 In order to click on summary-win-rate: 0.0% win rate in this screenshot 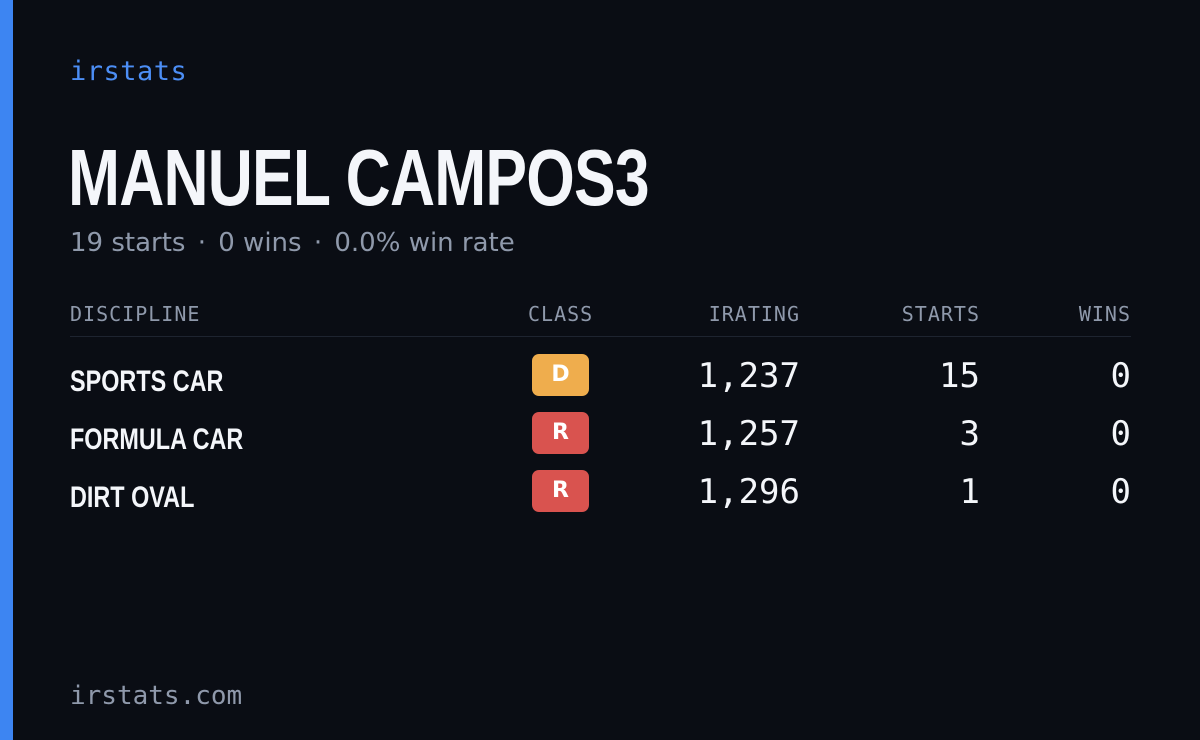, I will do `click(424, 243)`.